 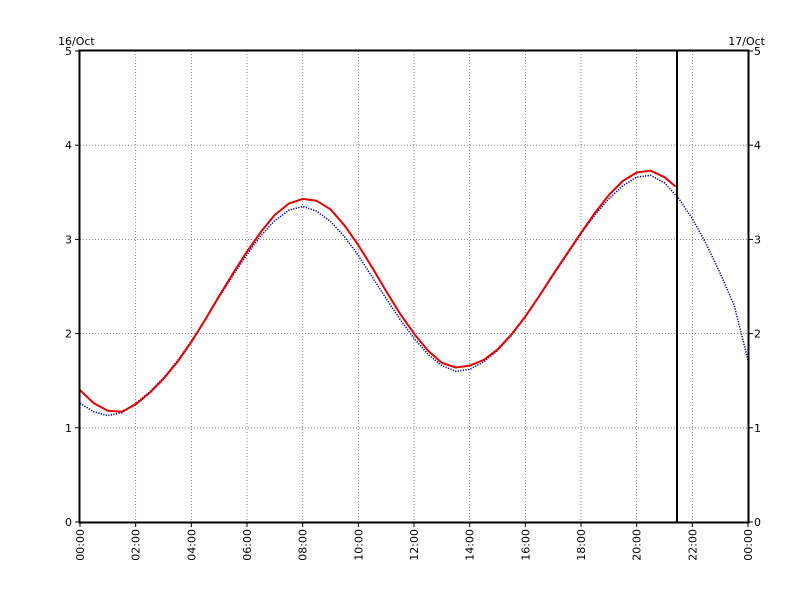 What do you see at coordinates (68, 239) in the screenshot?
I see `tick-label-y-left: 3` at bounding box center [68, 239].